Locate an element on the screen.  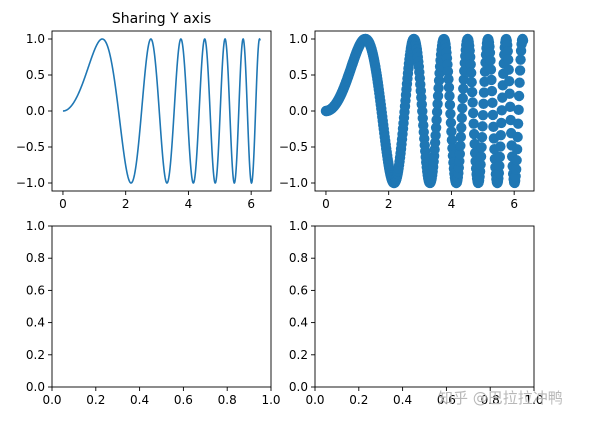
watermark-text: 知乎 @巴拉拉冲鸭 is located at coordinates (500, 398).